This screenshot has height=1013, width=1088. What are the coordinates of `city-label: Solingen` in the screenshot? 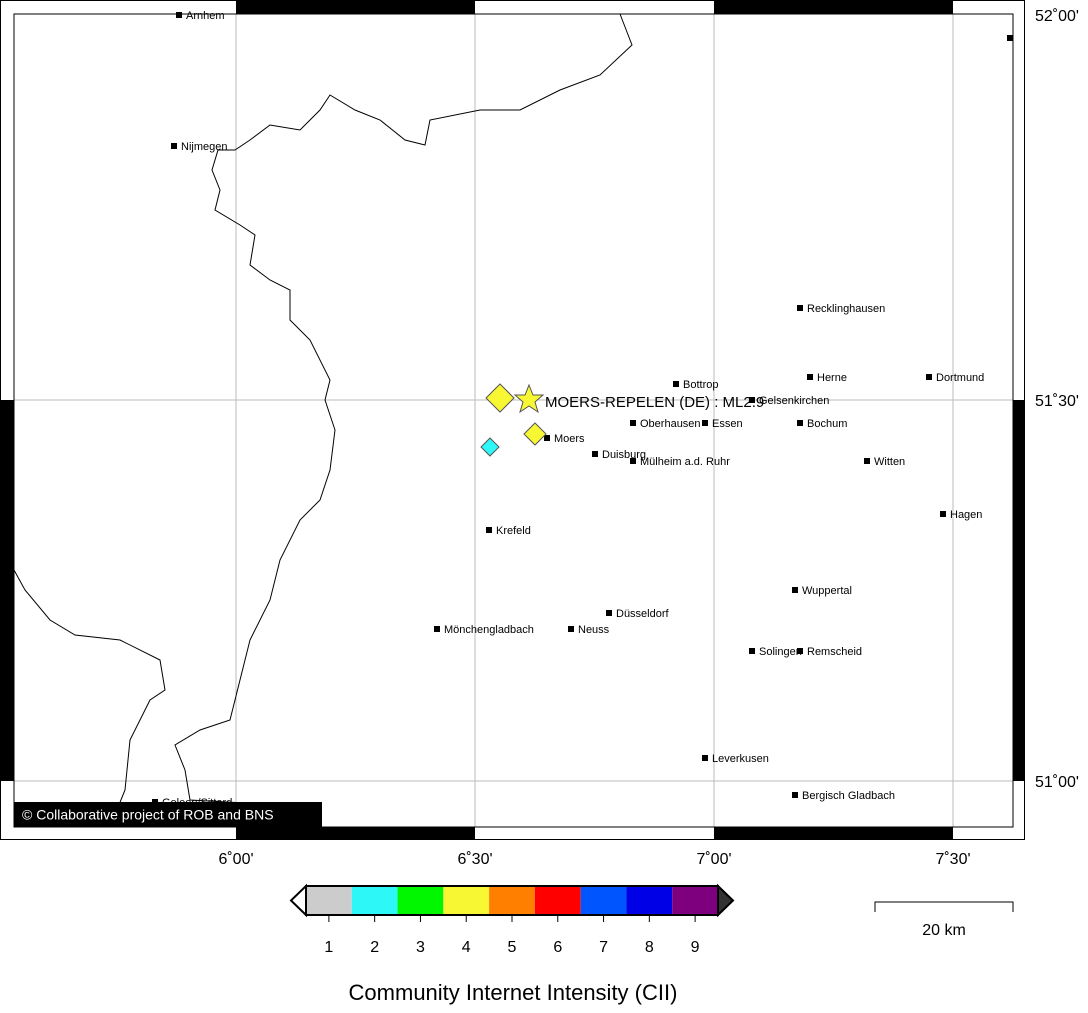 It's located at (780, 652).